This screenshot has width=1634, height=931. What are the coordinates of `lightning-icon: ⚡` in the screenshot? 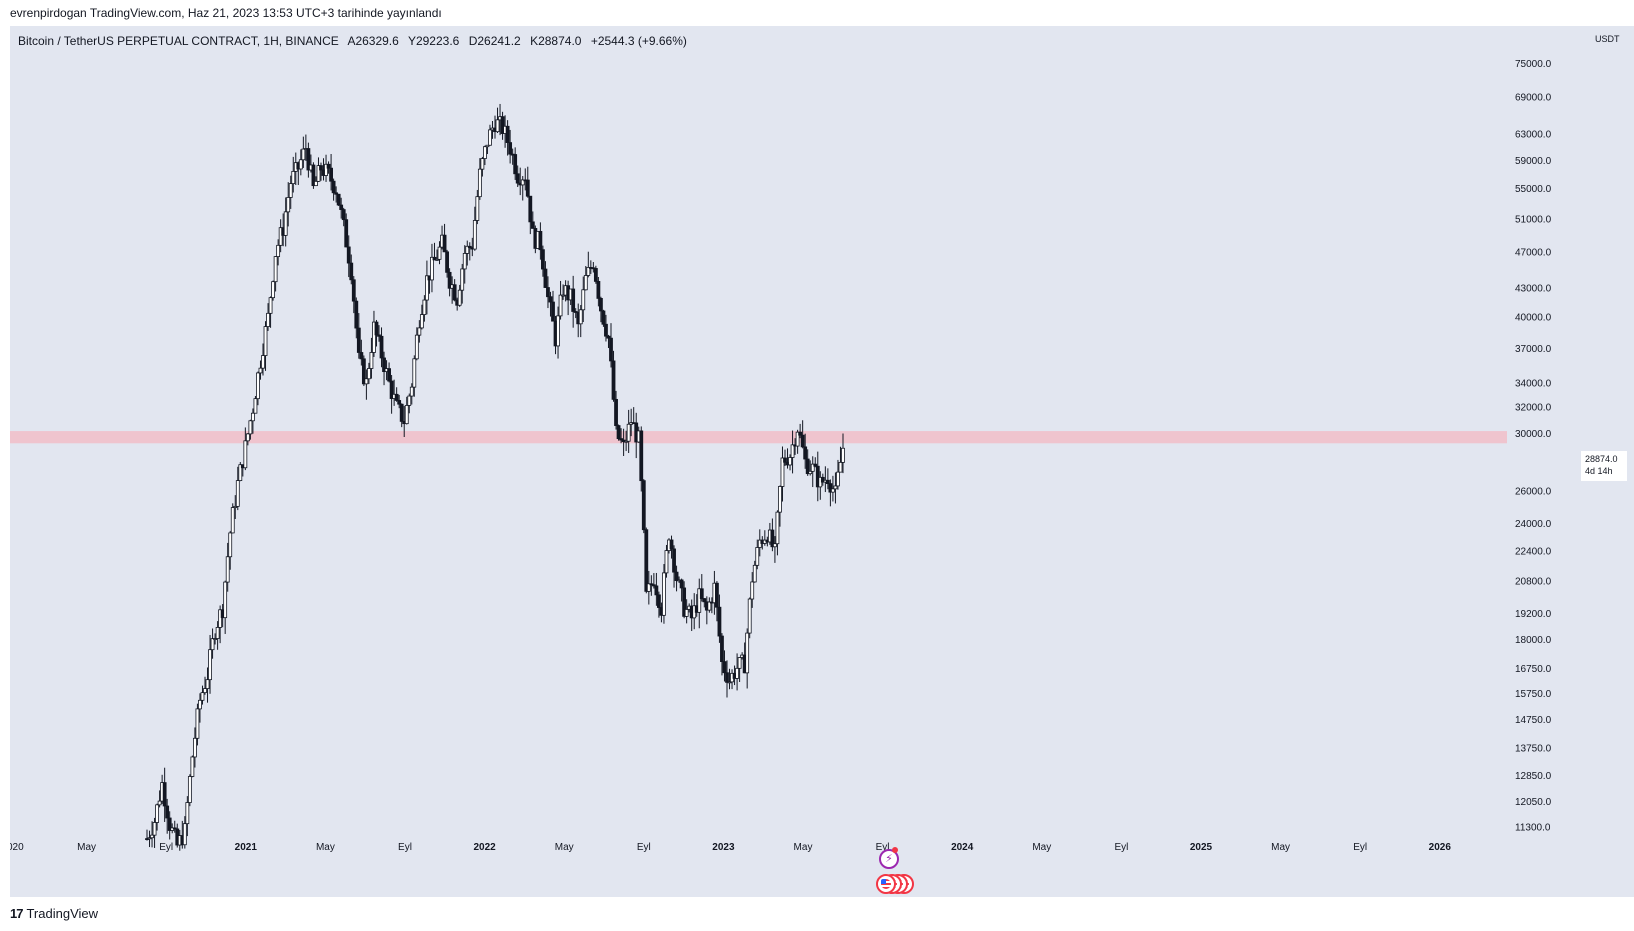 It's located at (889, 859).